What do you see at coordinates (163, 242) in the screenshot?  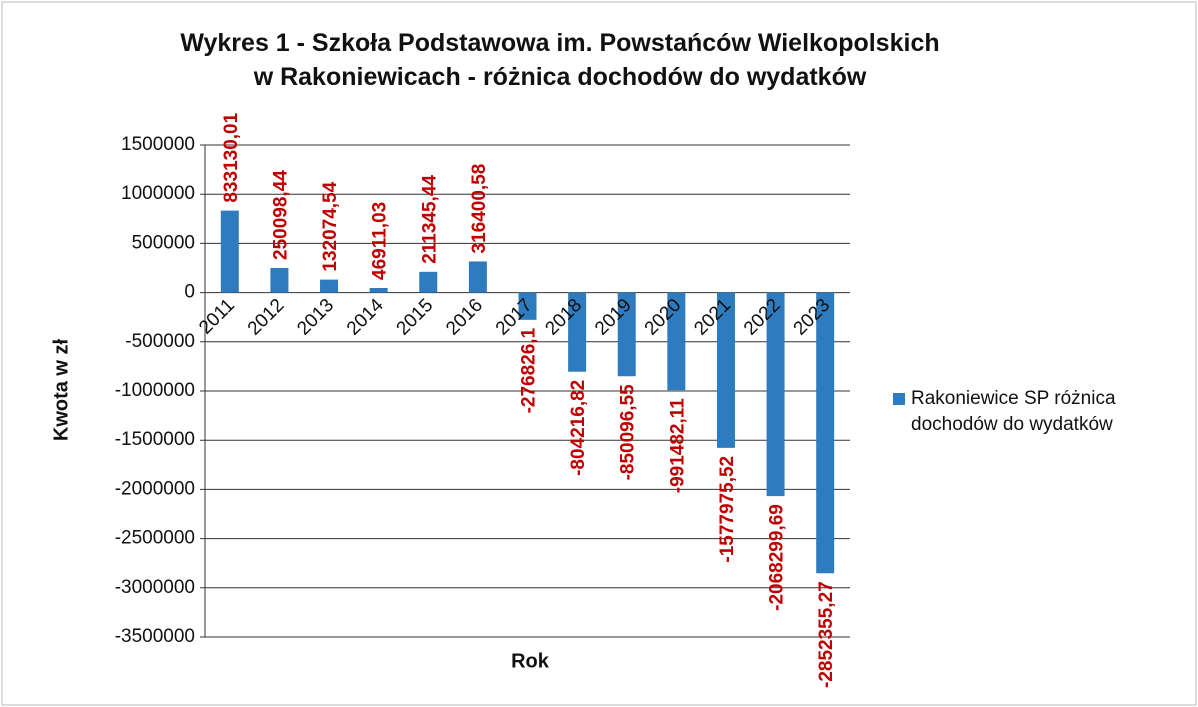 I see `y-tick-label: 500000` at bounding box center [163, 242].